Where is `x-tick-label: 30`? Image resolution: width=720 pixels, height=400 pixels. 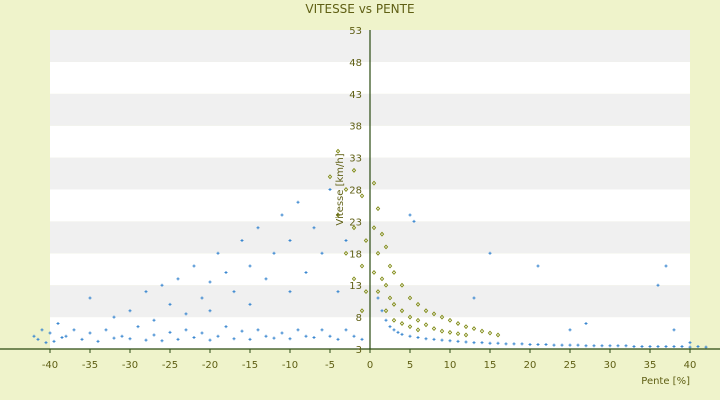
x-tick-label: 30 is located at coordinates (610, 365).